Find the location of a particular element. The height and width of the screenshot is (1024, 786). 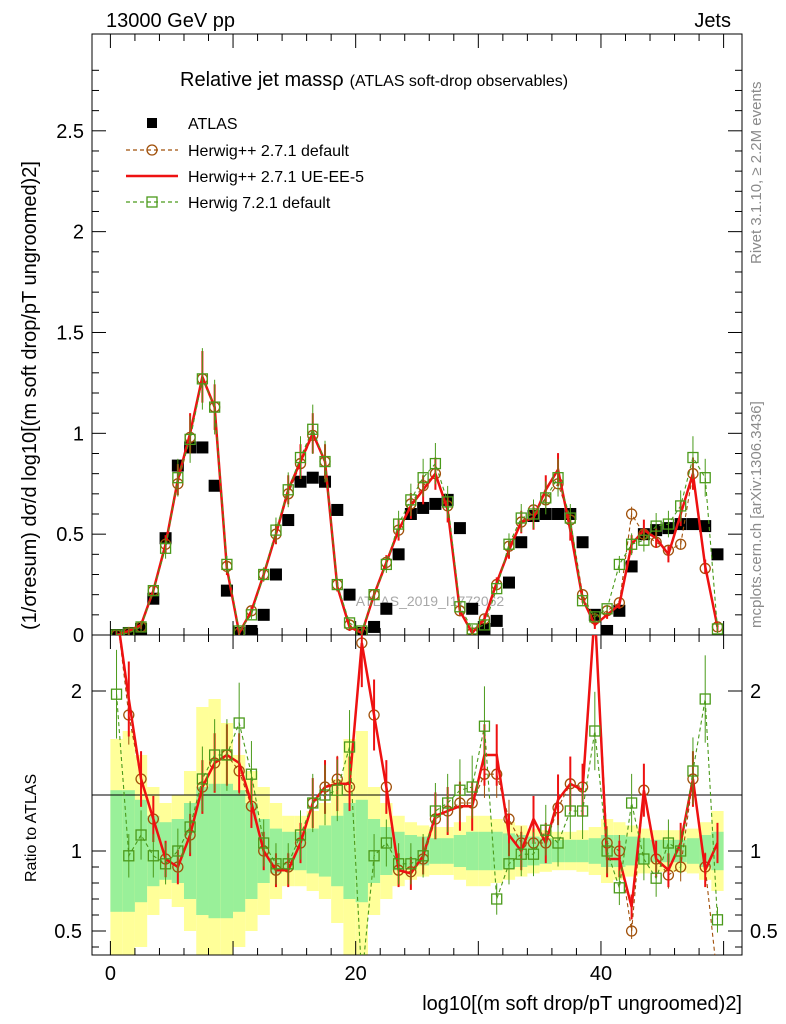

x-tick-label: 40 is located at coordinates (601, 974).